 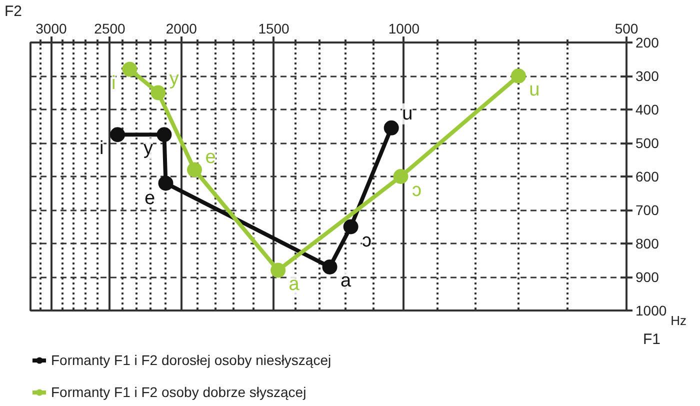 I want to click on y-tick-label: 1000, so click(x=651, y=310).